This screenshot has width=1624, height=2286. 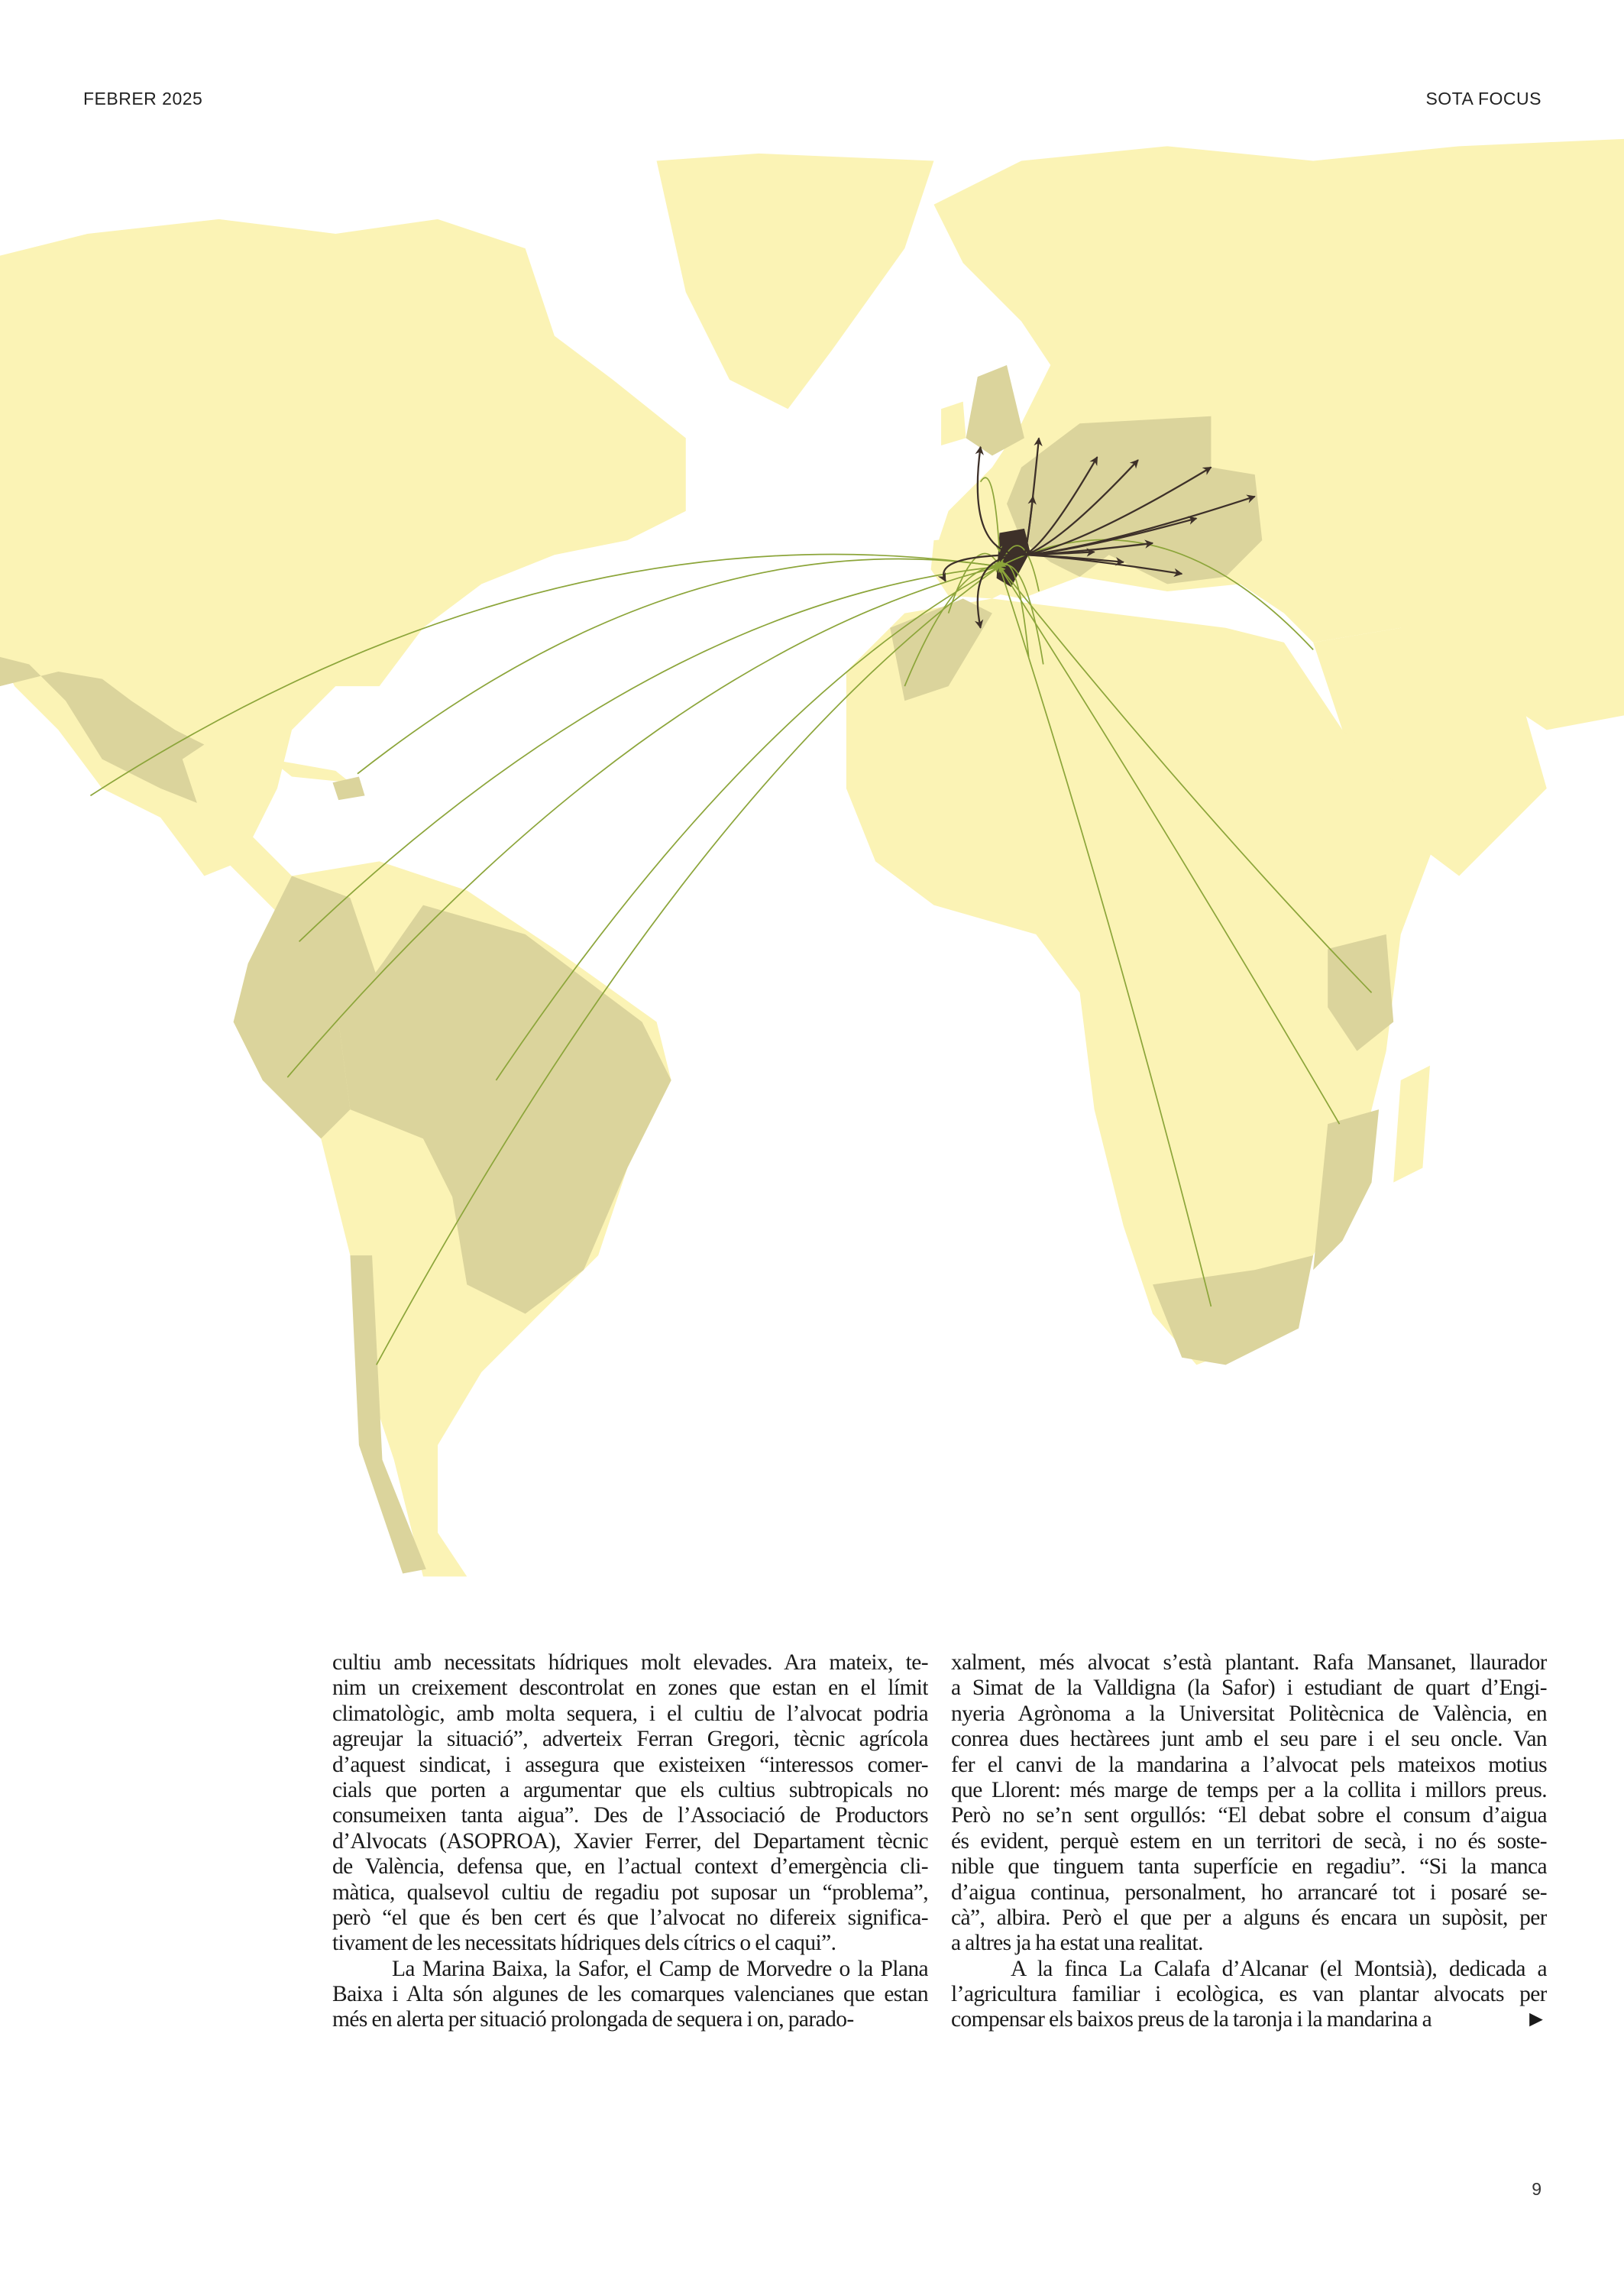 I want to click on uk, so click(x=995, y=410).